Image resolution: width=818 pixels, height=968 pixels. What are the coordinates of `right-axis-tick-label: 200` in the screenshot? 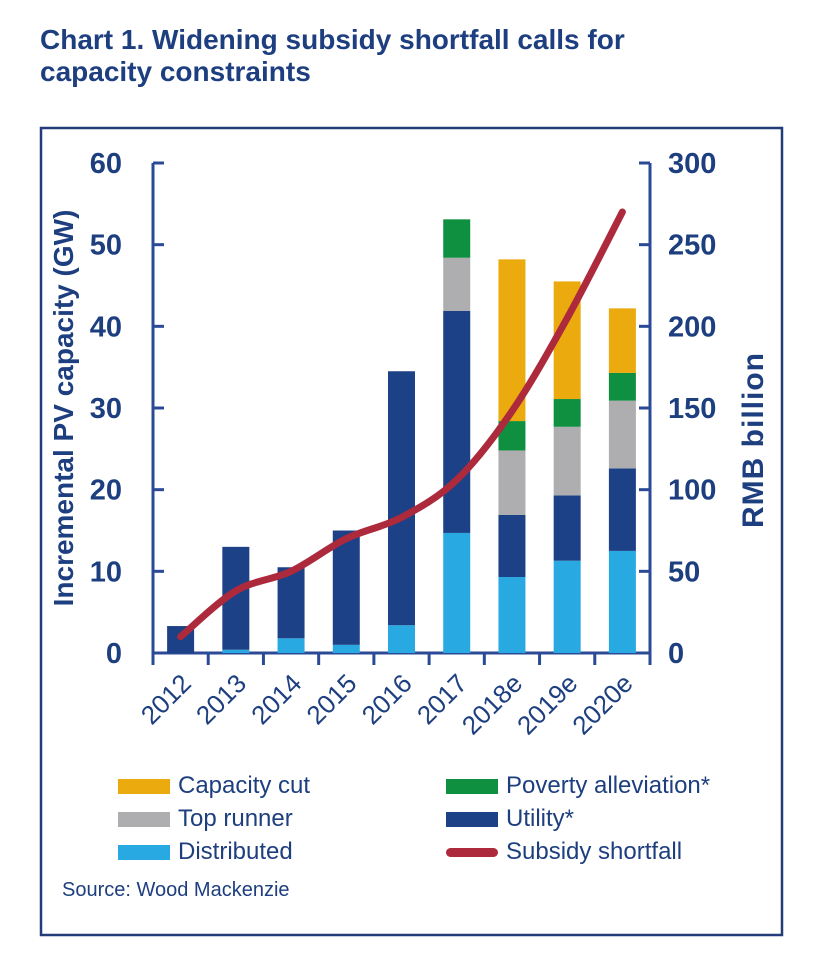 It's located at (692, 327).